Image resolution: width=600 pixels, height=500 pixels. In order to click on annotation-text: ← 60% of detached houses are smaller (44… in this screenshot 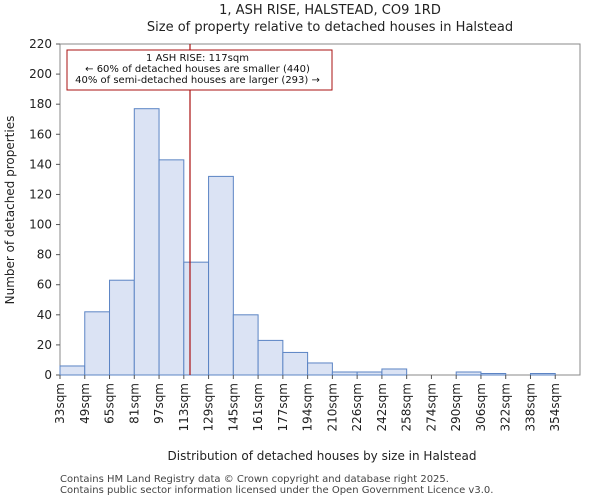, I will do `click(197, 69)`.